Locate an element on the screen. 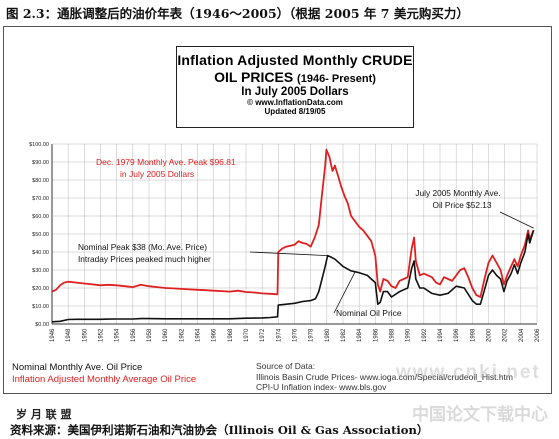  y-tick-label: $100.00 is located at coordinates (39, 145).